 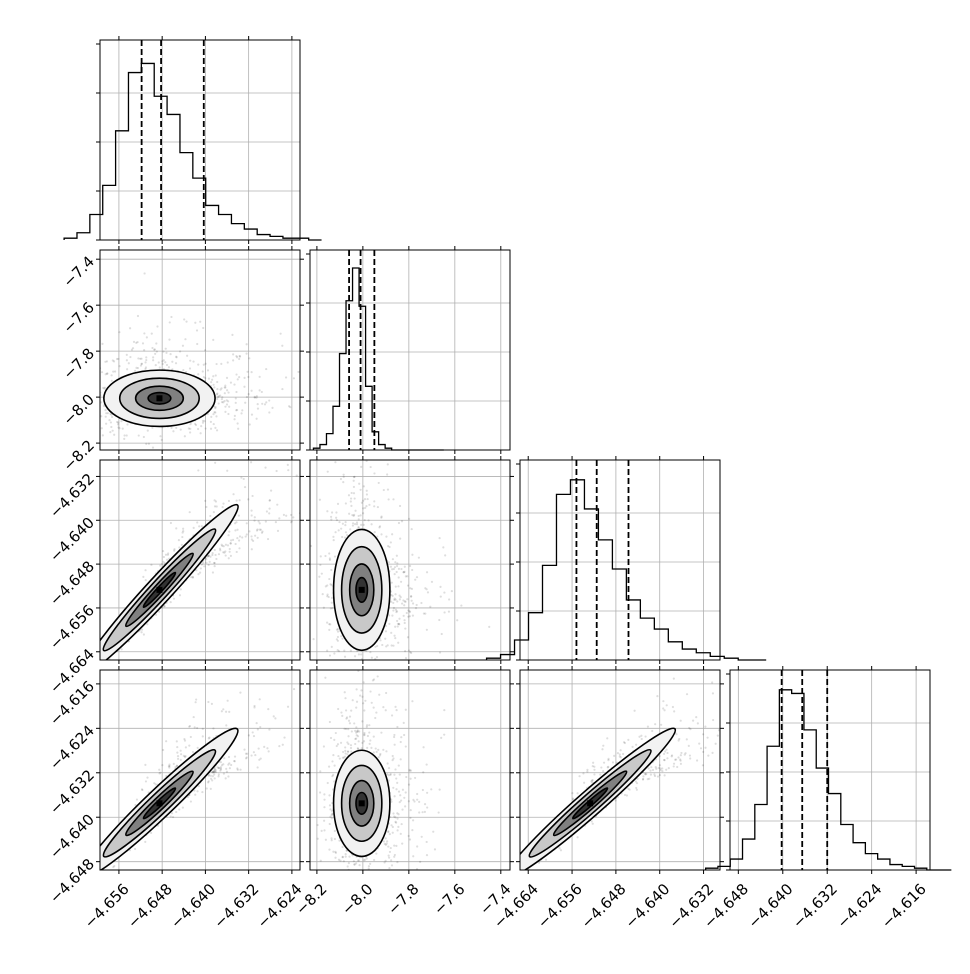 What do you see at coordinates (72, 792) in the screenshot?
I see `y-tick-label: −4.632` at bounding box center [72, 792].